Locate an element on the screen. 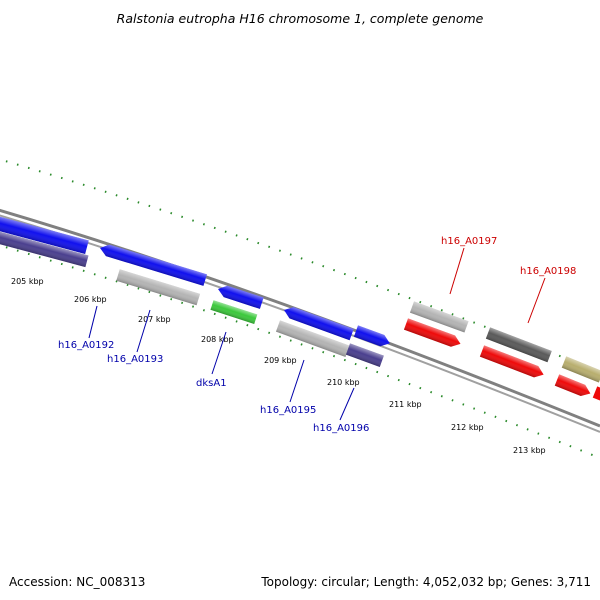  tick-label: 209 kbp is located at coordinates (280, 360).